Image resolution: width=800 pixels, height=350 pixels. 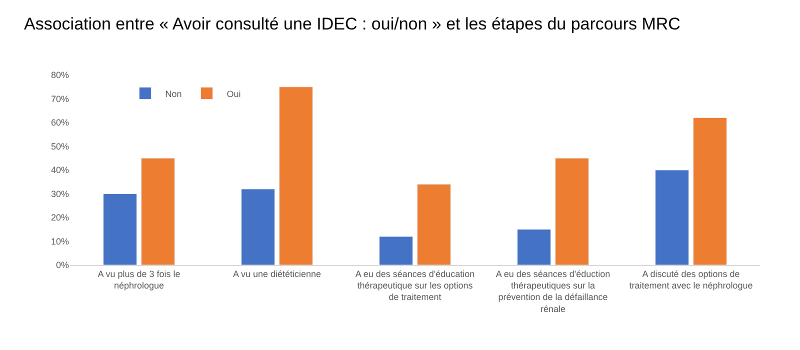 What do you see at coordinates (59, 170) in the screenshot?
I see `y-tick-label: 40%` at bounding box center [59, 170].